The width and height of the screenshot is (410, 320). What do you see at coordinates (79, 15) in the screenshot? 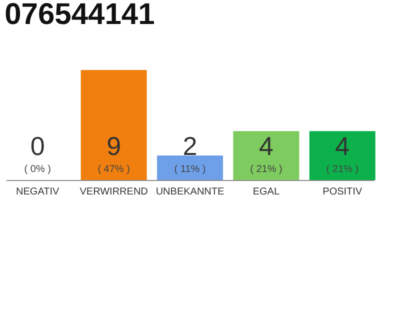
I see `chart-title: 076544141` at bounding box center [79, 15].